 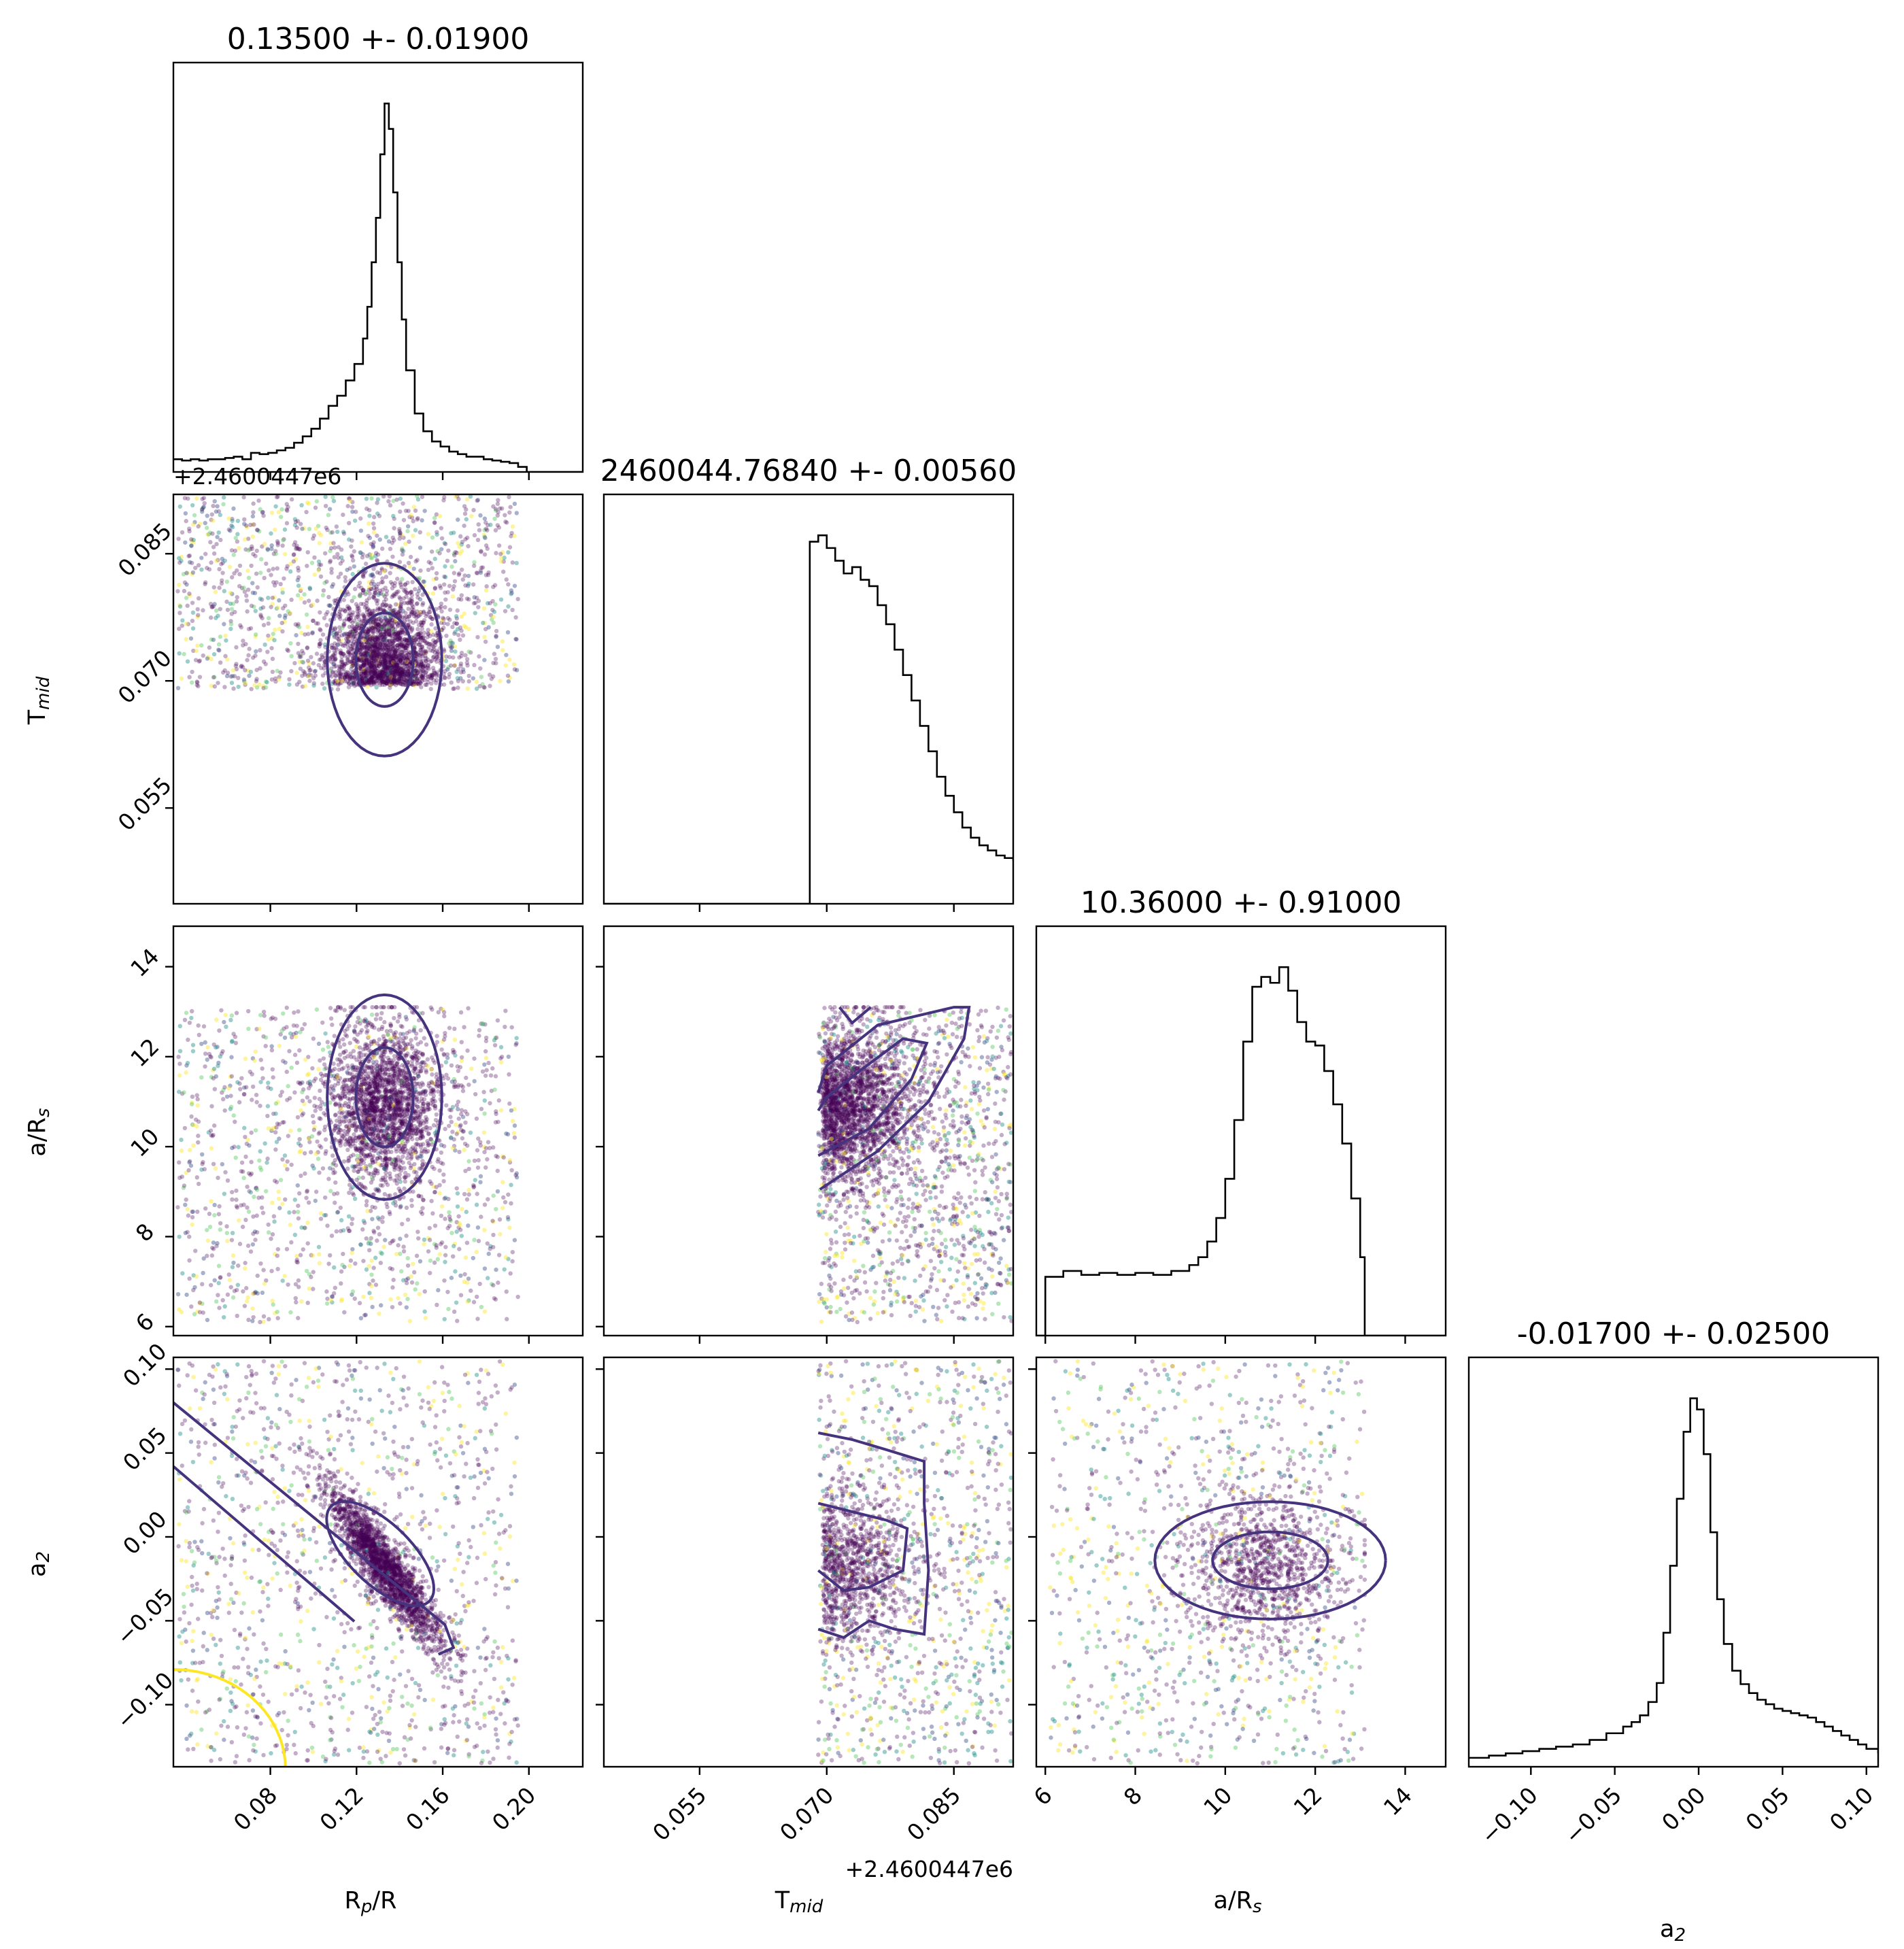 I want to click on y-tick-label: 0.055, so click(x=145, y=804).